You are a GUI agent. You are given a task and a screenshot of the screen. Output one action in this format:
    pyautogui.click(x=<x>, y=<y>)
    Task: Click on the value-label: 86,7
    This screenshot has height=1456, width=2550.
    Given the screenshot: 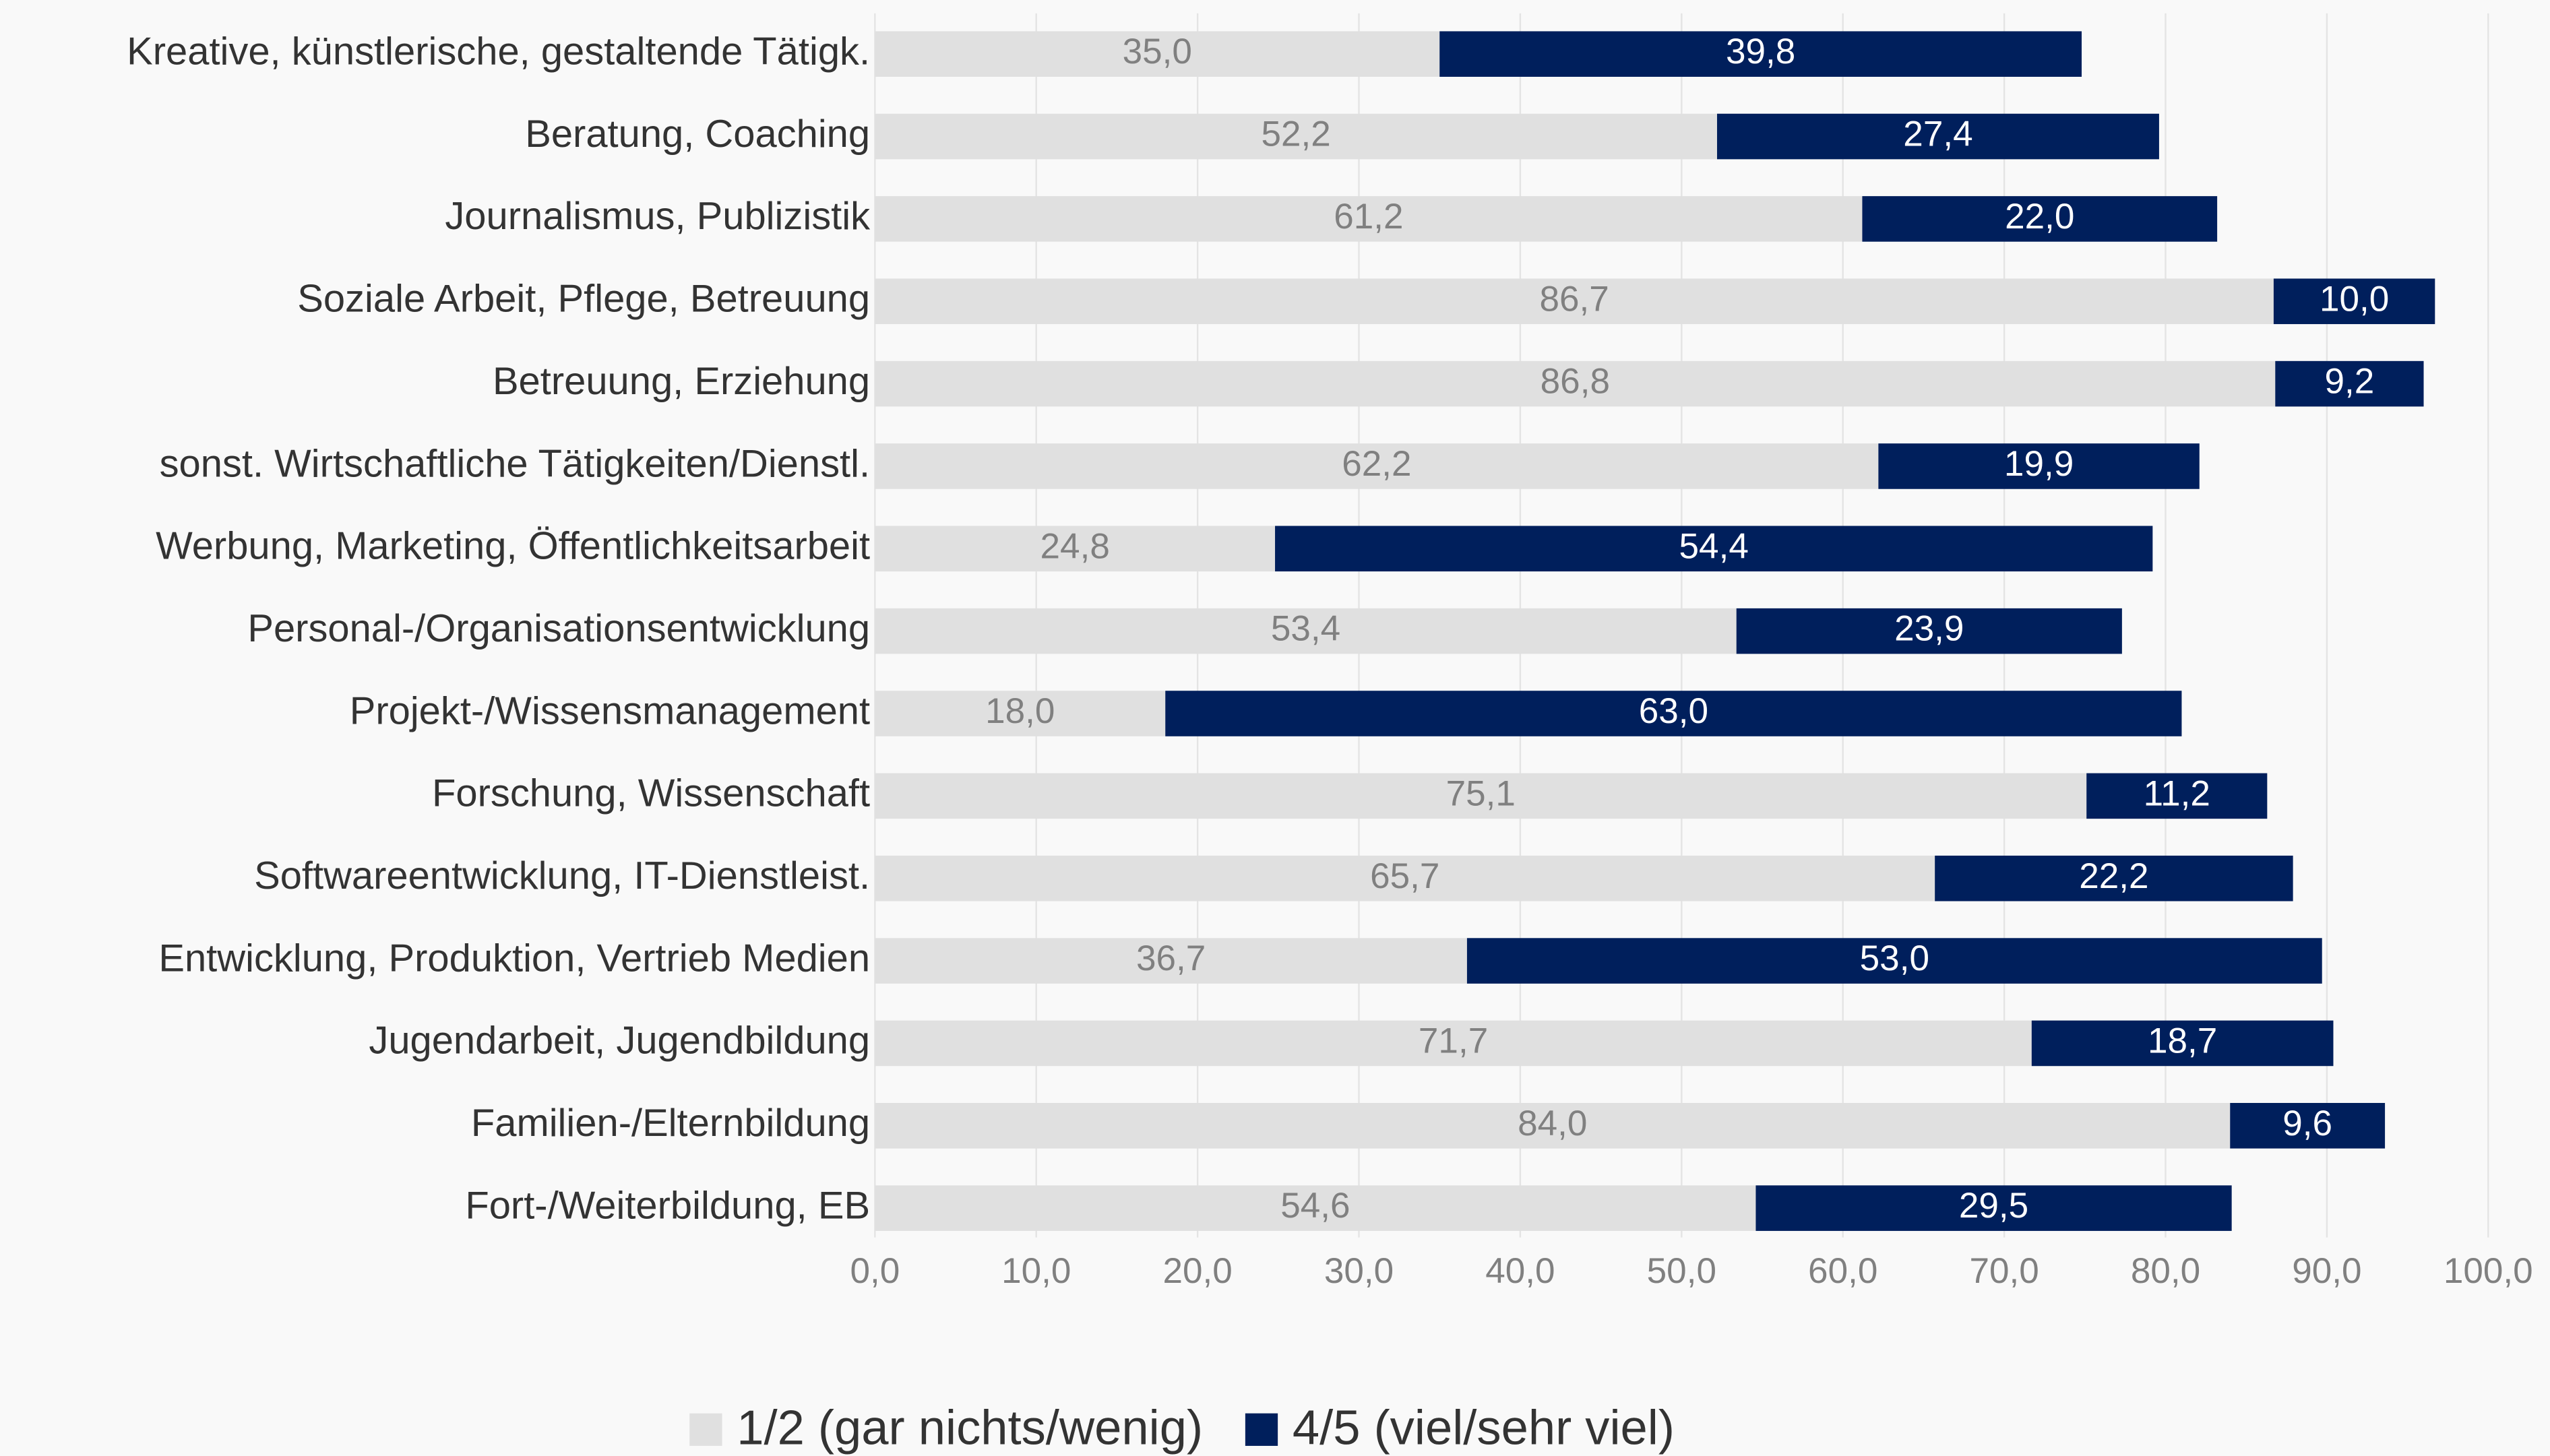 What is the action you would take?
    pyautogui.click(x=1574, y=299)
    